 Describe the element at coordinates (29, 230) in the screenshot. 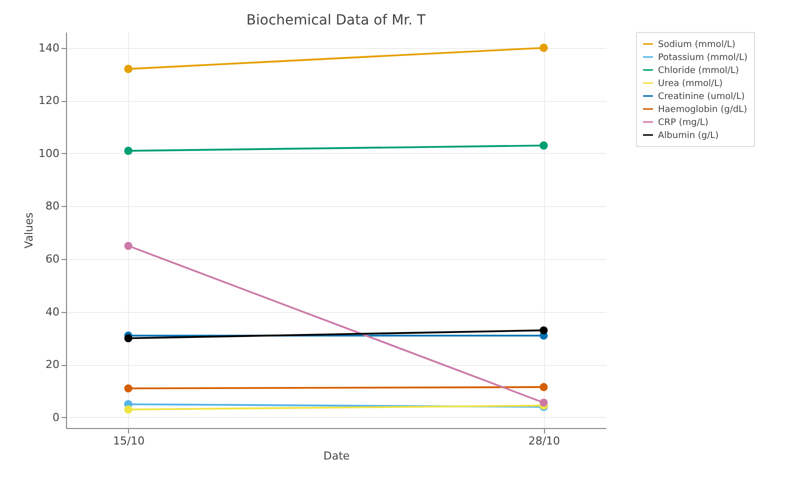

I see `y-axis-title: Values` at that location.